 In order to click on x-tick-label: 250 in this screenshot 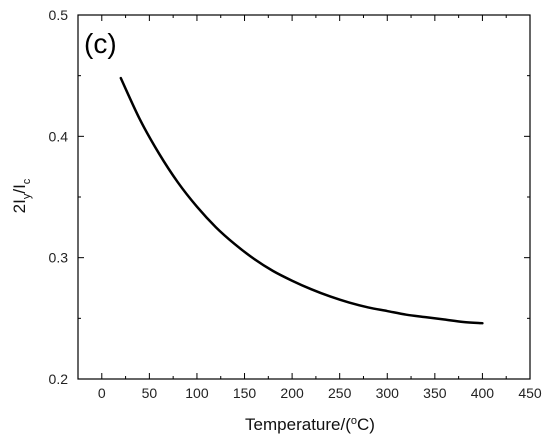, I will do `click(340, 393)`.